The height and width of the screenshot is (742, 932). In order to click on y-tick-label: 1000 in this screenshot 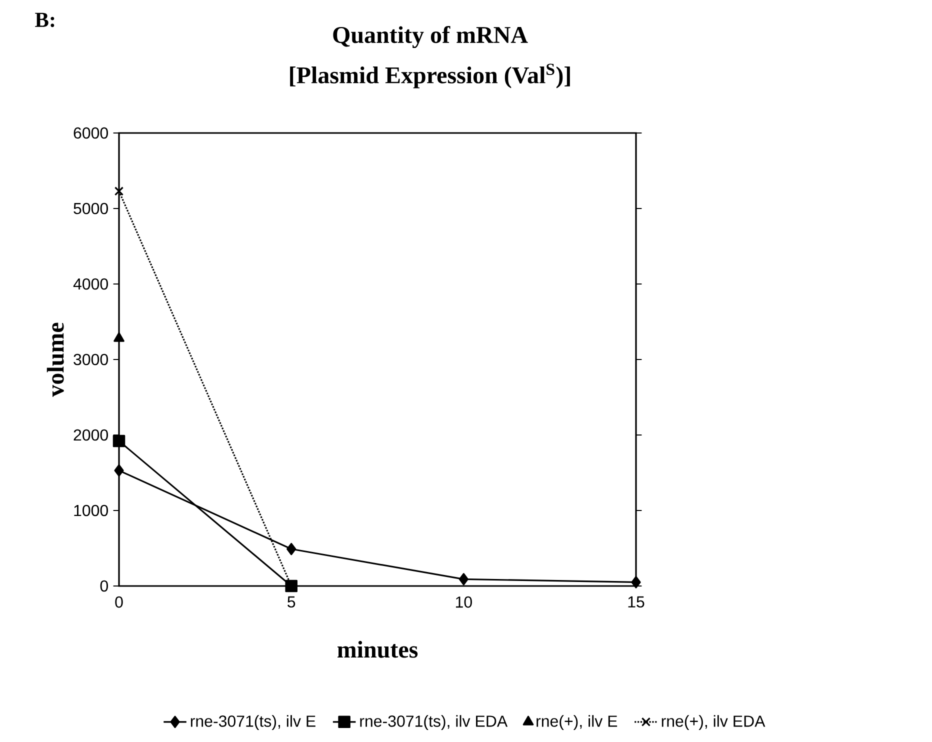, I will do `click(91, 510)`.